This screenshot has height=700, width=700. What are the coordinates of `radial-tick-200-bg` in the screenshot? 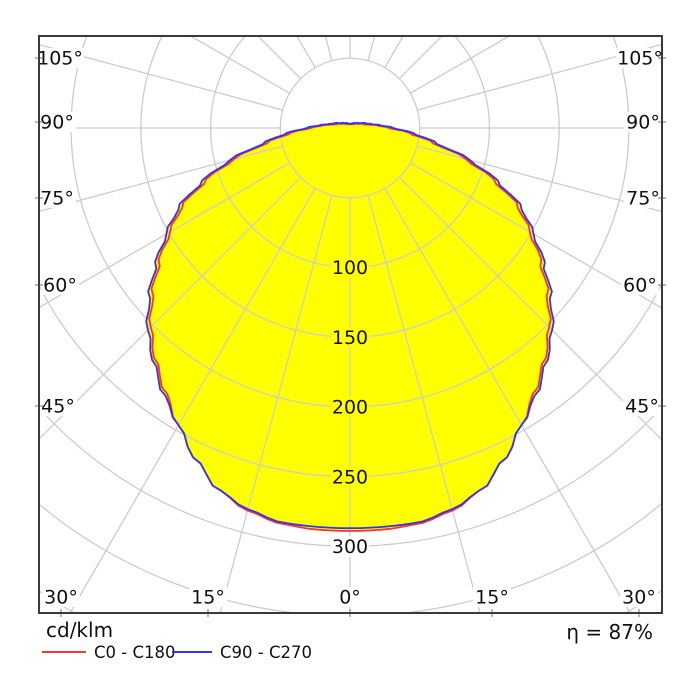 It's located at (350, 406).